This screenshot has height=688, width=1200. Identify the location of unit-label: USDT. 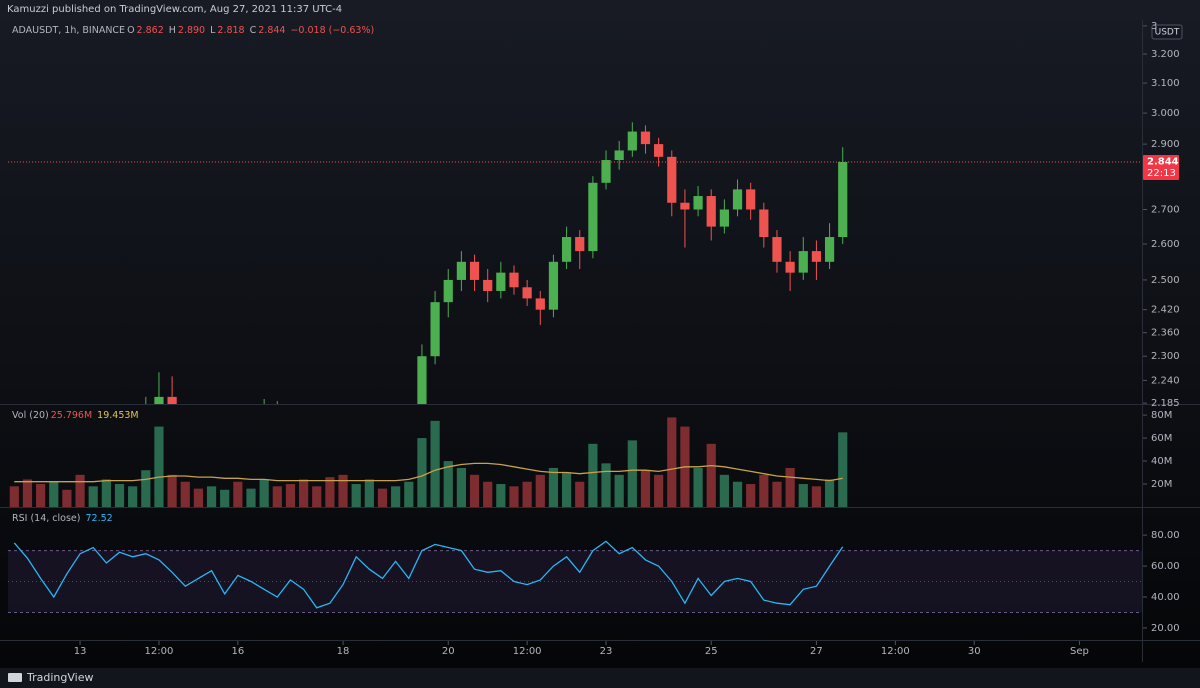
(1167, 33).